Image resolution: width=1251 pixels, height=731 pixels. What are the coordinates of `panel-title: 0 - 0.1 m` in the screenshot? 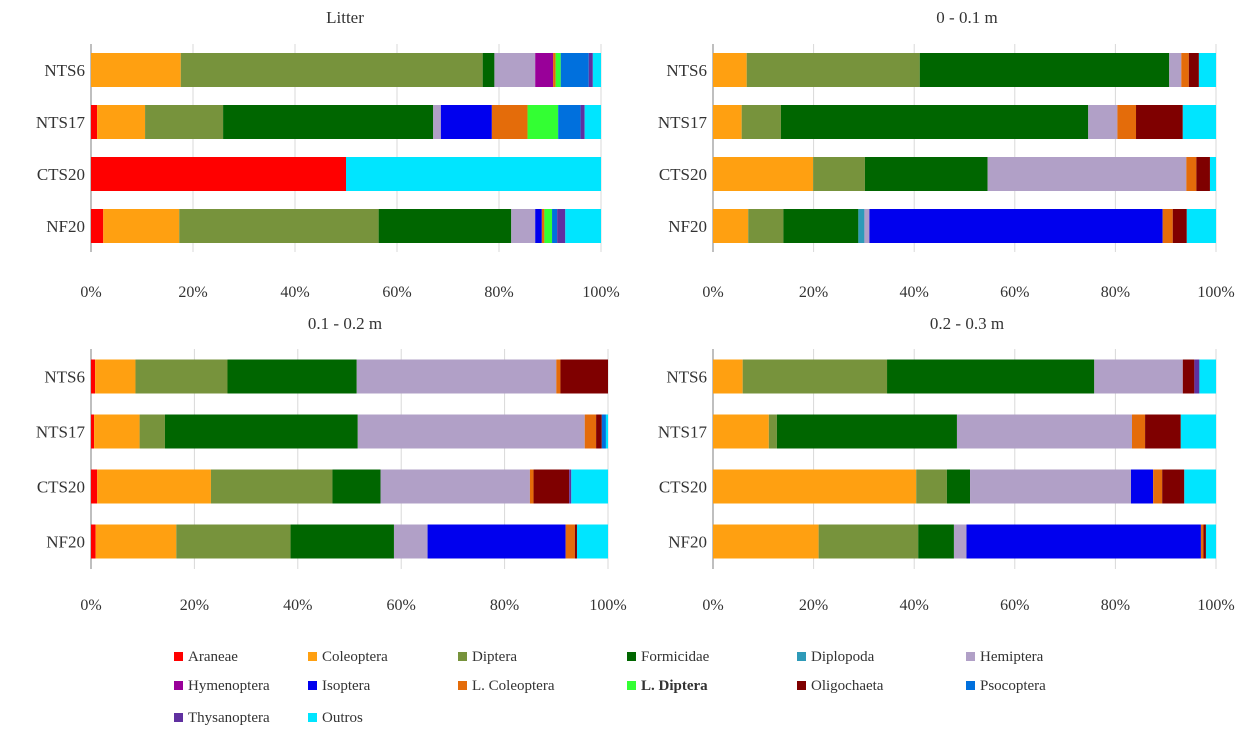 It's located at (966, 17).